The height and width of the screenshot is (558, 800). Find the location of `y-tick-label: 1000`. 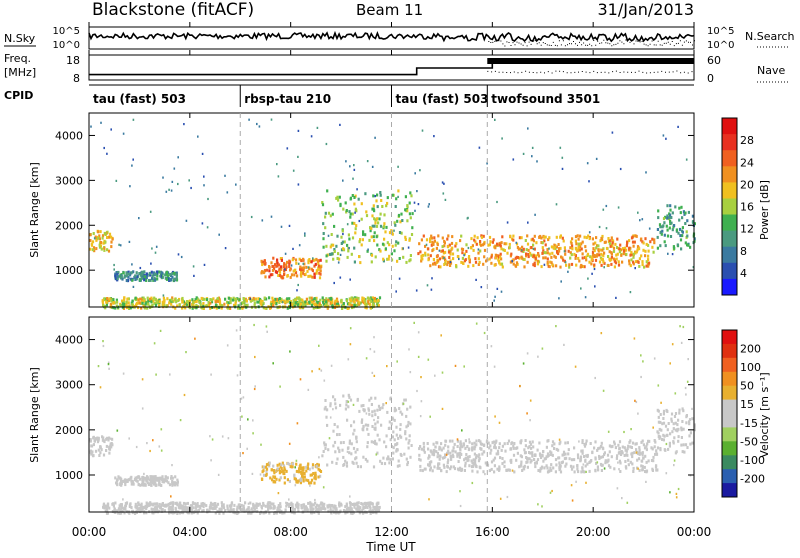

y-tick-label: 1000 is located at coordinates (69, 475).